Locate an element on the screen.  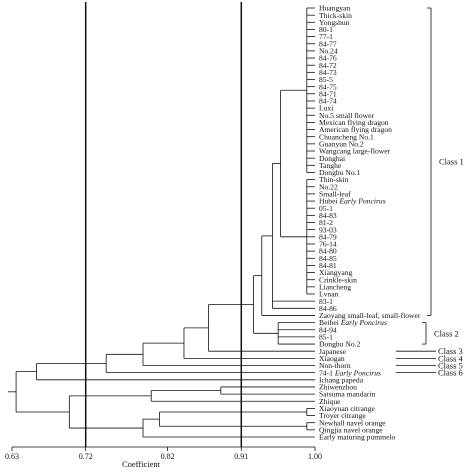
leaf-label: Lvnan is located at coordinates (329, 294).